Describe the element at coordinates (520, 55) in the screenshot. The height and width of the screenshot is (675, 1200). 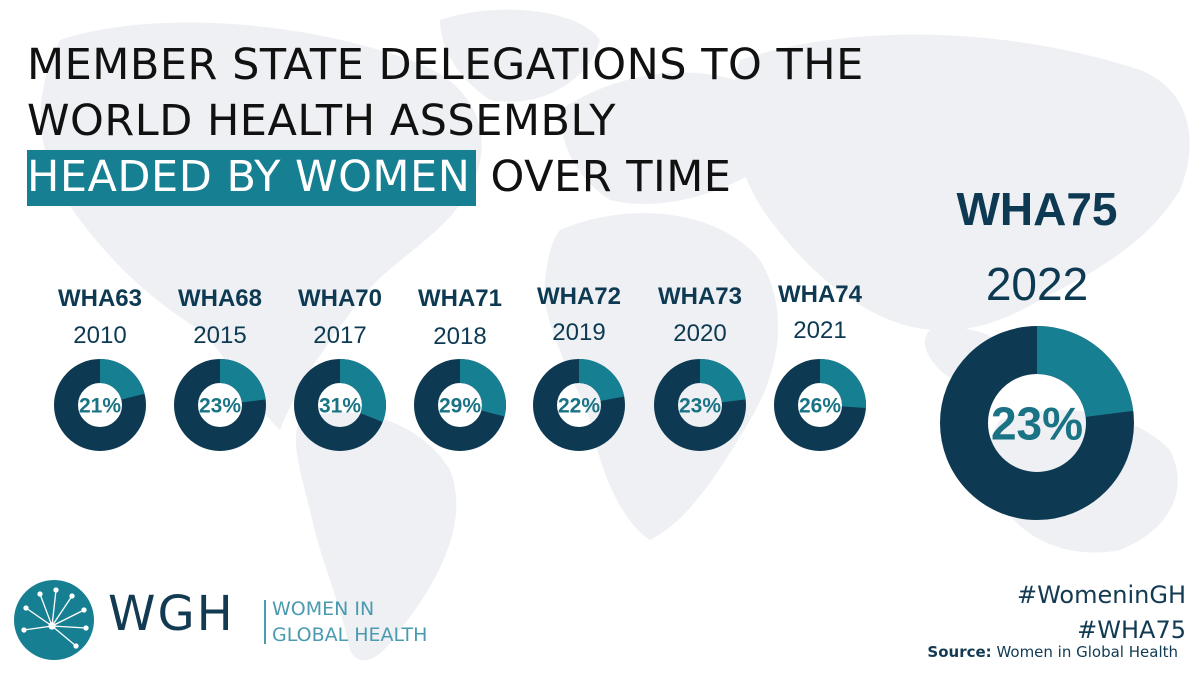
I see `greenland-shape` at that location.